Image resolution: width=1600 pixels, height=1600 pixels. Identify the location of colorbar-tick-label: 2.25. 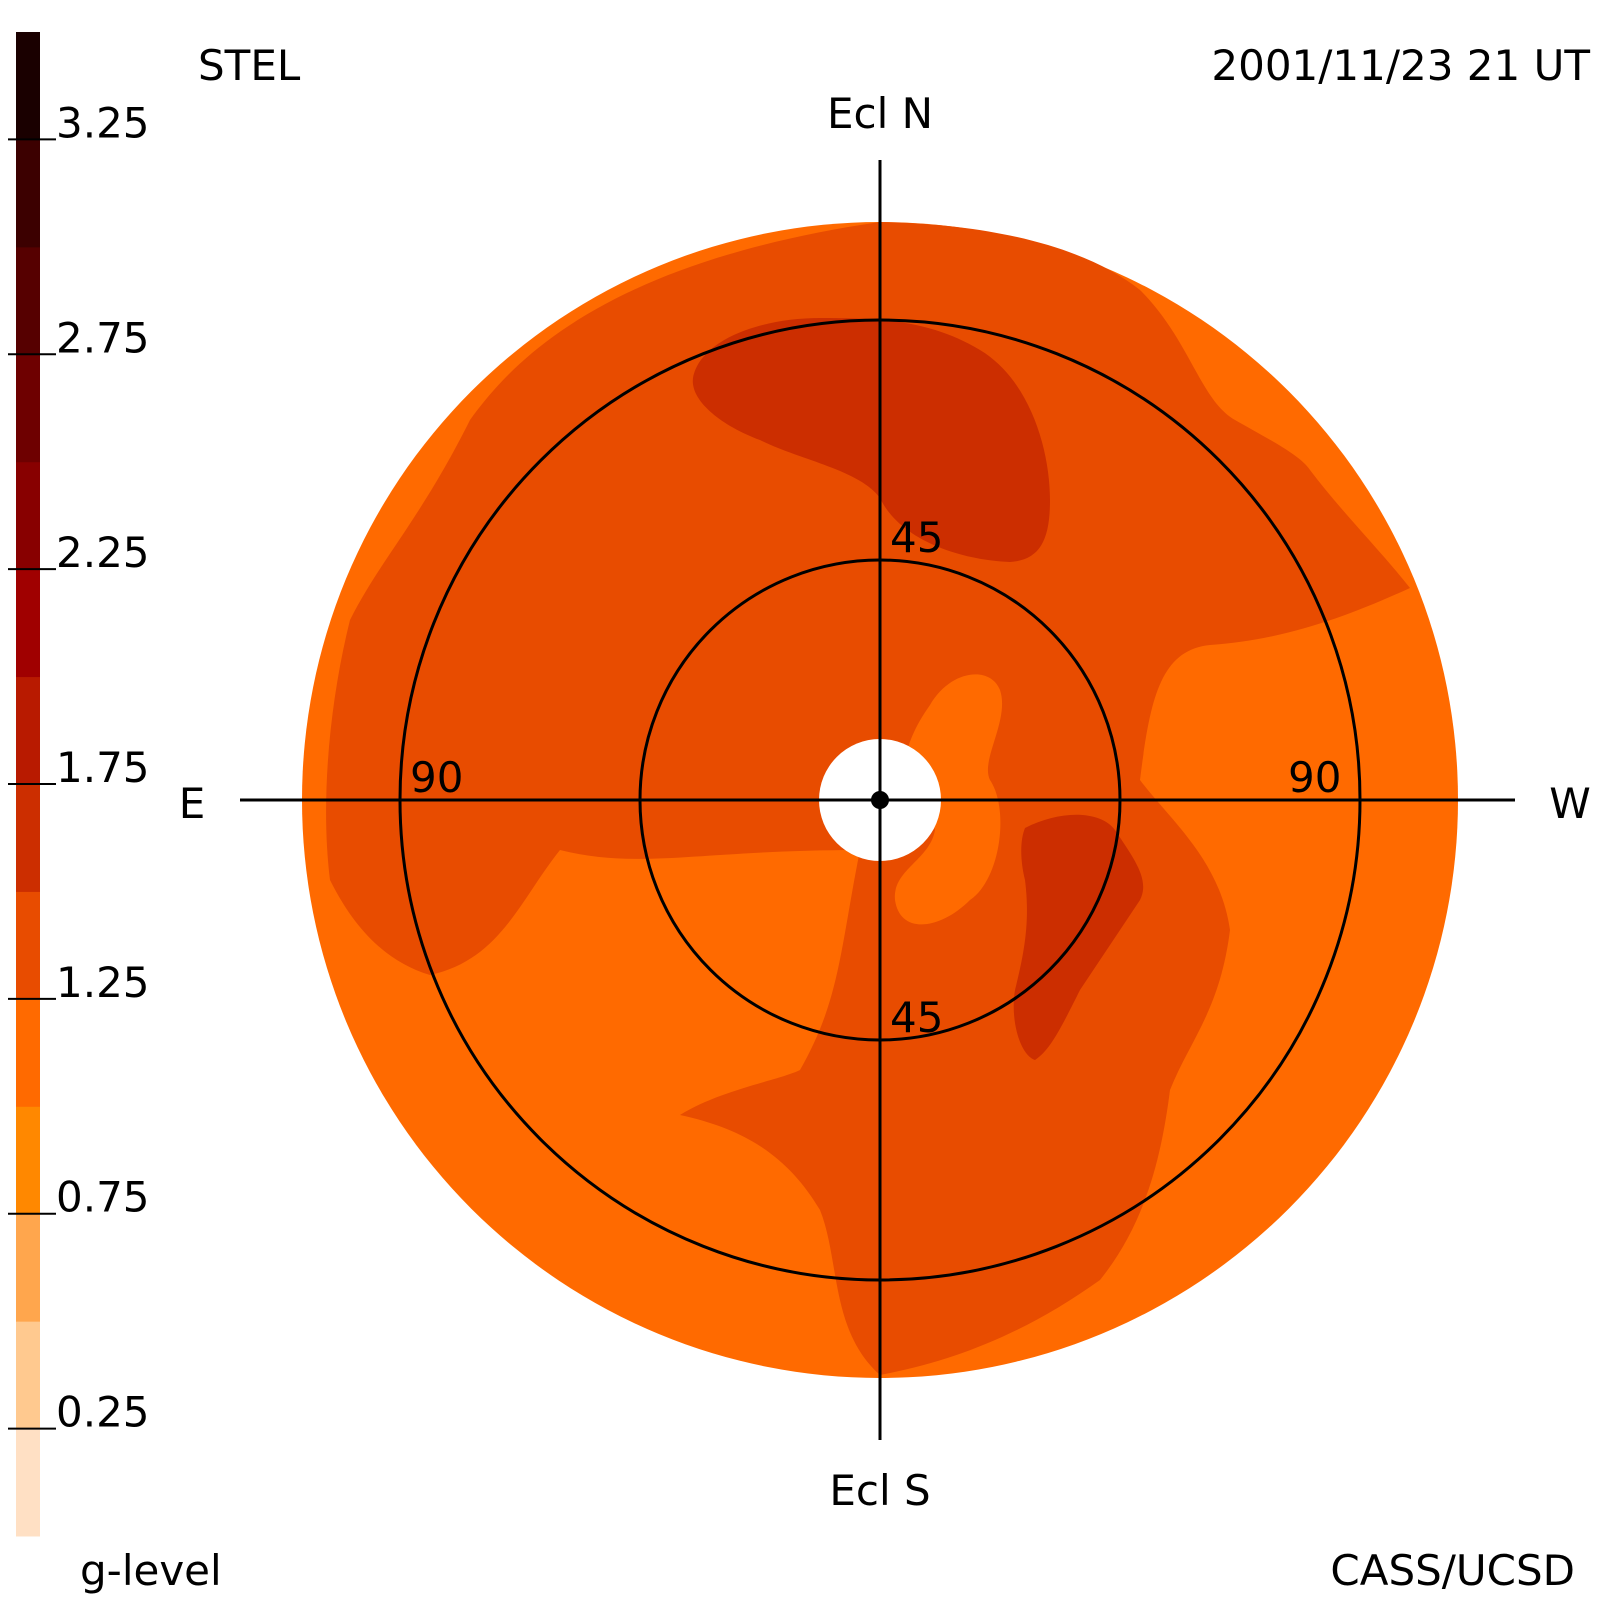
(103, 552).